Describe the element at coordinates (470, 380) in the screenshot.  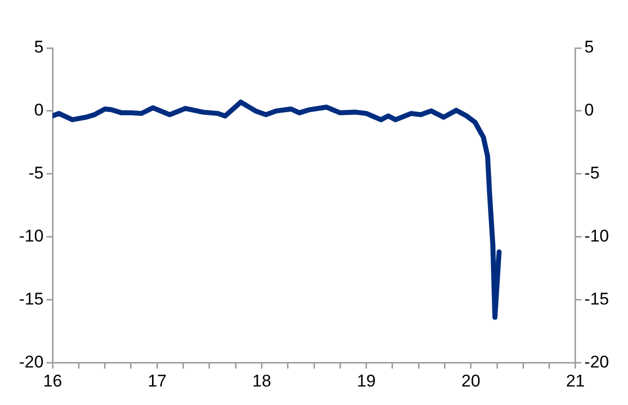
I see `x-tick-label: 20` at that location.